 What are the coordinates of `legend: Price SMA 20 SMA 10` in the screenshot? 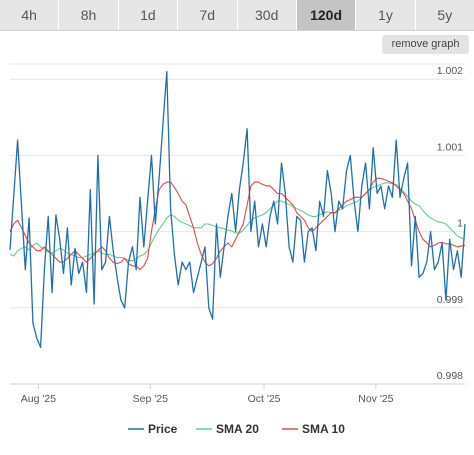 It's located at (236, 429).